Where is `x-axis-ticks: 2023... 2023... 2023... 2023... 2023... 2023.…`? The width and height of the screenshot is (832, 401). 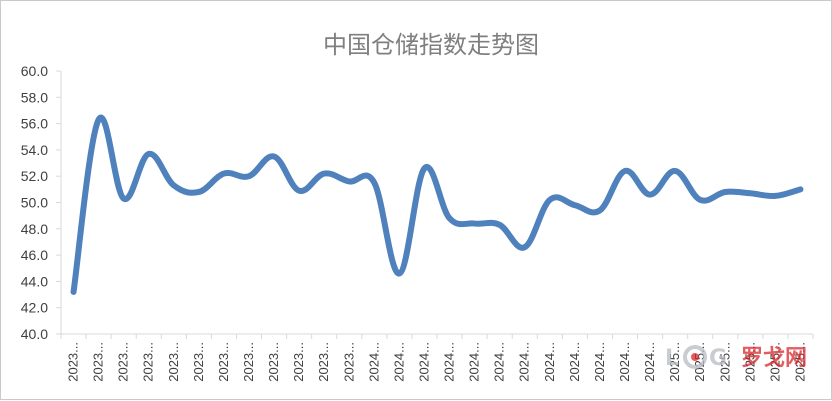 x-axis-ticks: 2023... 2023... 2023... 2023... 2023... 2023.… is located at coordinates (437, 358).